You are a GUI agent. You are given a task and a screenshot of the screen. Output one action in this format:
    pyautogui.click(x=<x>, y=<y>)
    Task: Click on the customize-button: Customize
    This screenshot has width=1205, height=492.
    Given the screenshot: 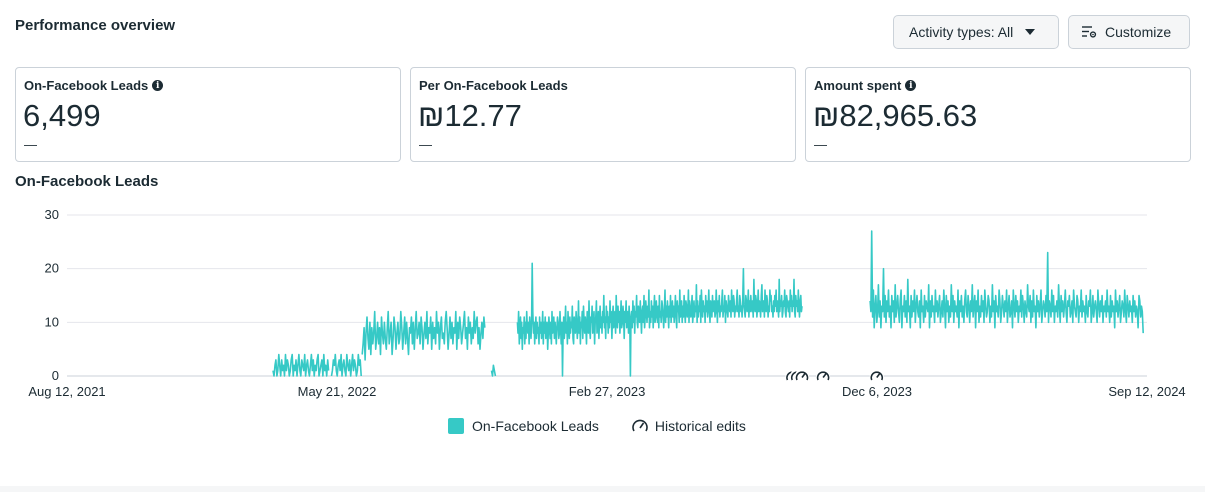 What is the action you would take?
    pyautogui.click(x=1129, y=32)
    